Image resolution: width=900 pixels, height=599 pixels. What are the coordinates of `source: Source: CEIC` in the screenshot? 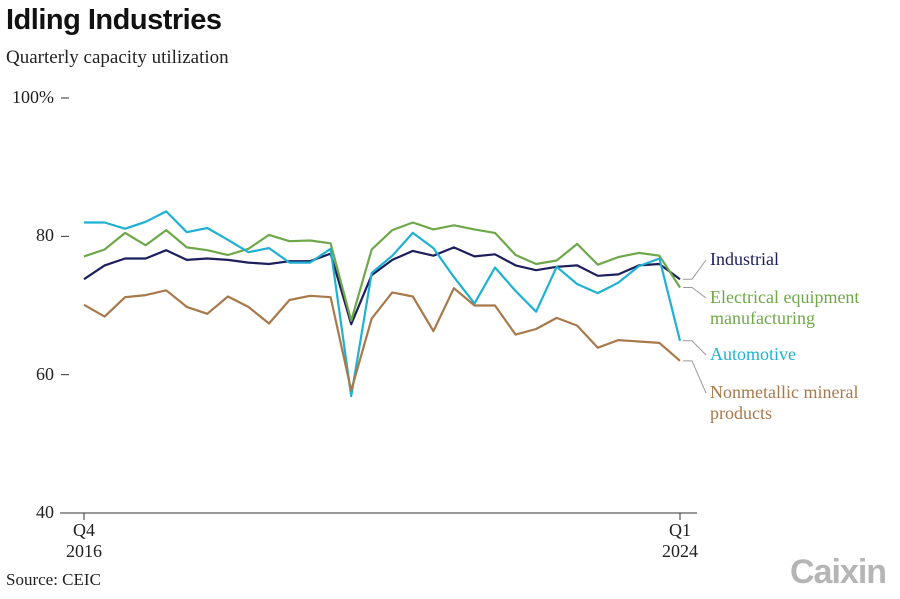 It's located at (53, 579).